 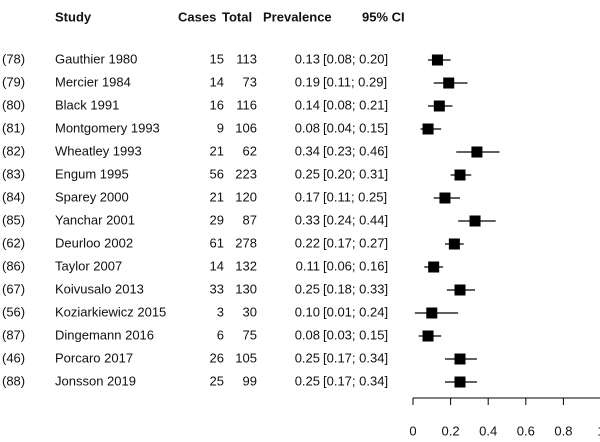 What do you see at coordinates (246, 58) in the screenshot?
I see `total: 113` at bounding box center [246, 58].